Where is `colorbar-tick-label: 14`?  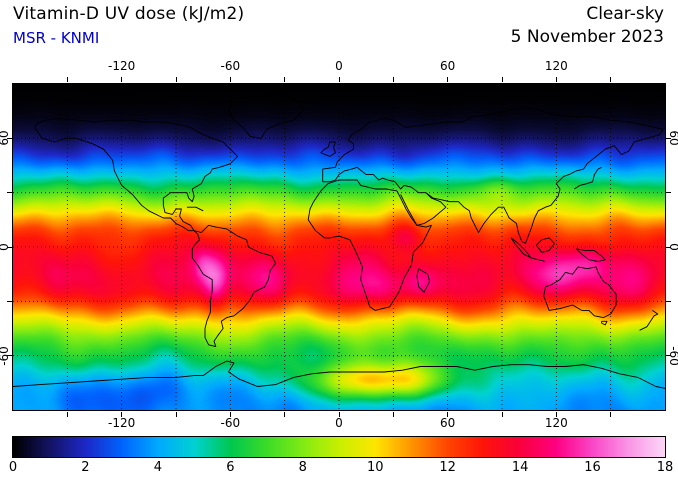 colorbar-tick-label: 14 is located at coordinates (520, 467).